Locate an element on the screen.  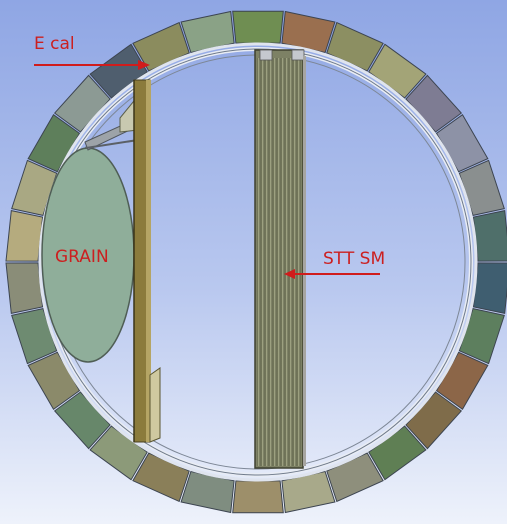
ecal-label: E cal is located at coordinates (54, 44).